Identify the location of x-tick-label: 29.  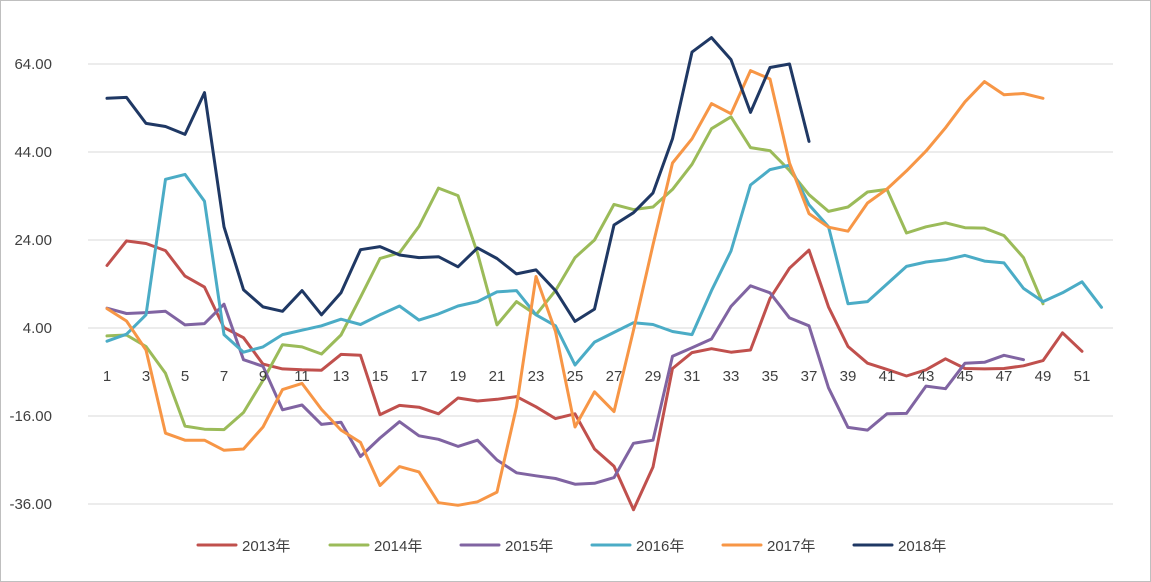
(653, 376).